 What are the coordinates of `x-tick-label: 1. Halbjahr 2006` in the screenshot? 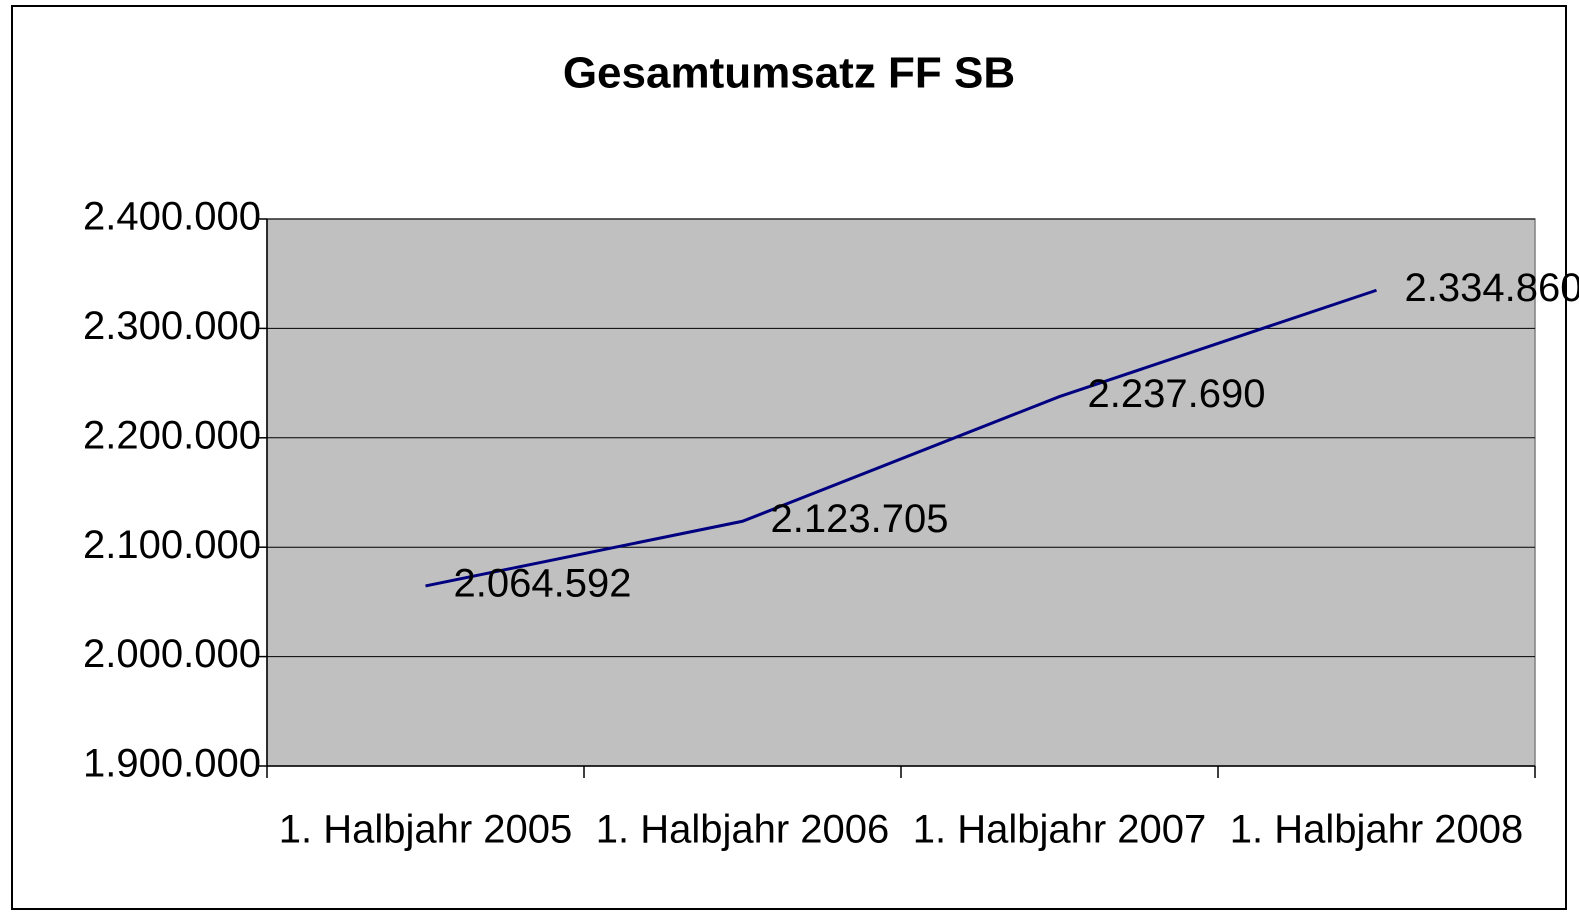 It's located at (743, 830).